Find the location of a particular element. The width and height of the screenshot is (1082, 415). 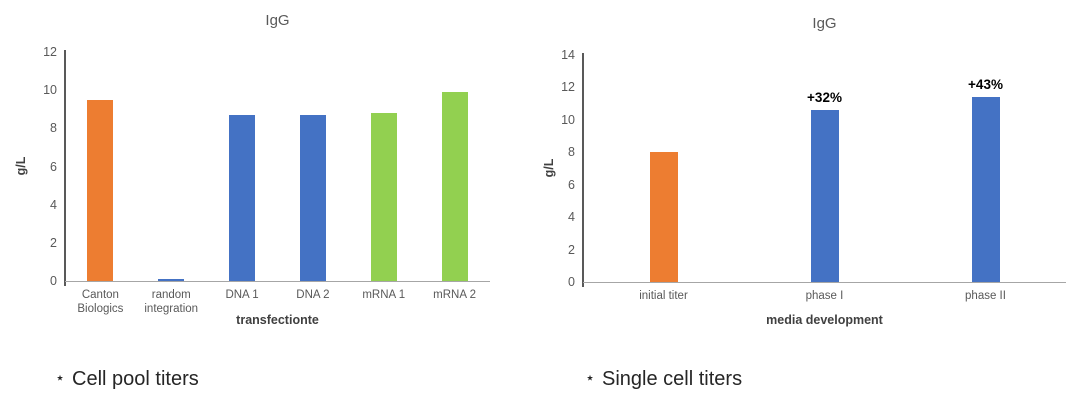

caption-text: Single cell titers is located at coordinates (672, 379).